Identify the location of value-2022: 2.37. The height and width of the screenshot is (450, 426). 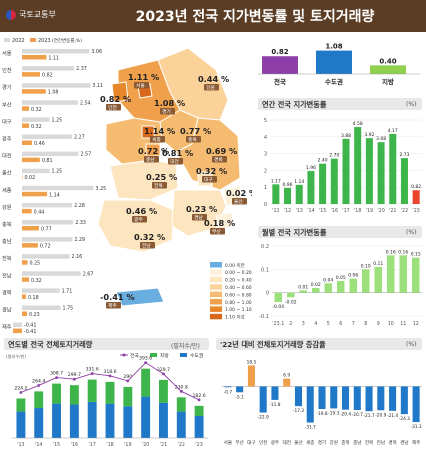
(81, 69).